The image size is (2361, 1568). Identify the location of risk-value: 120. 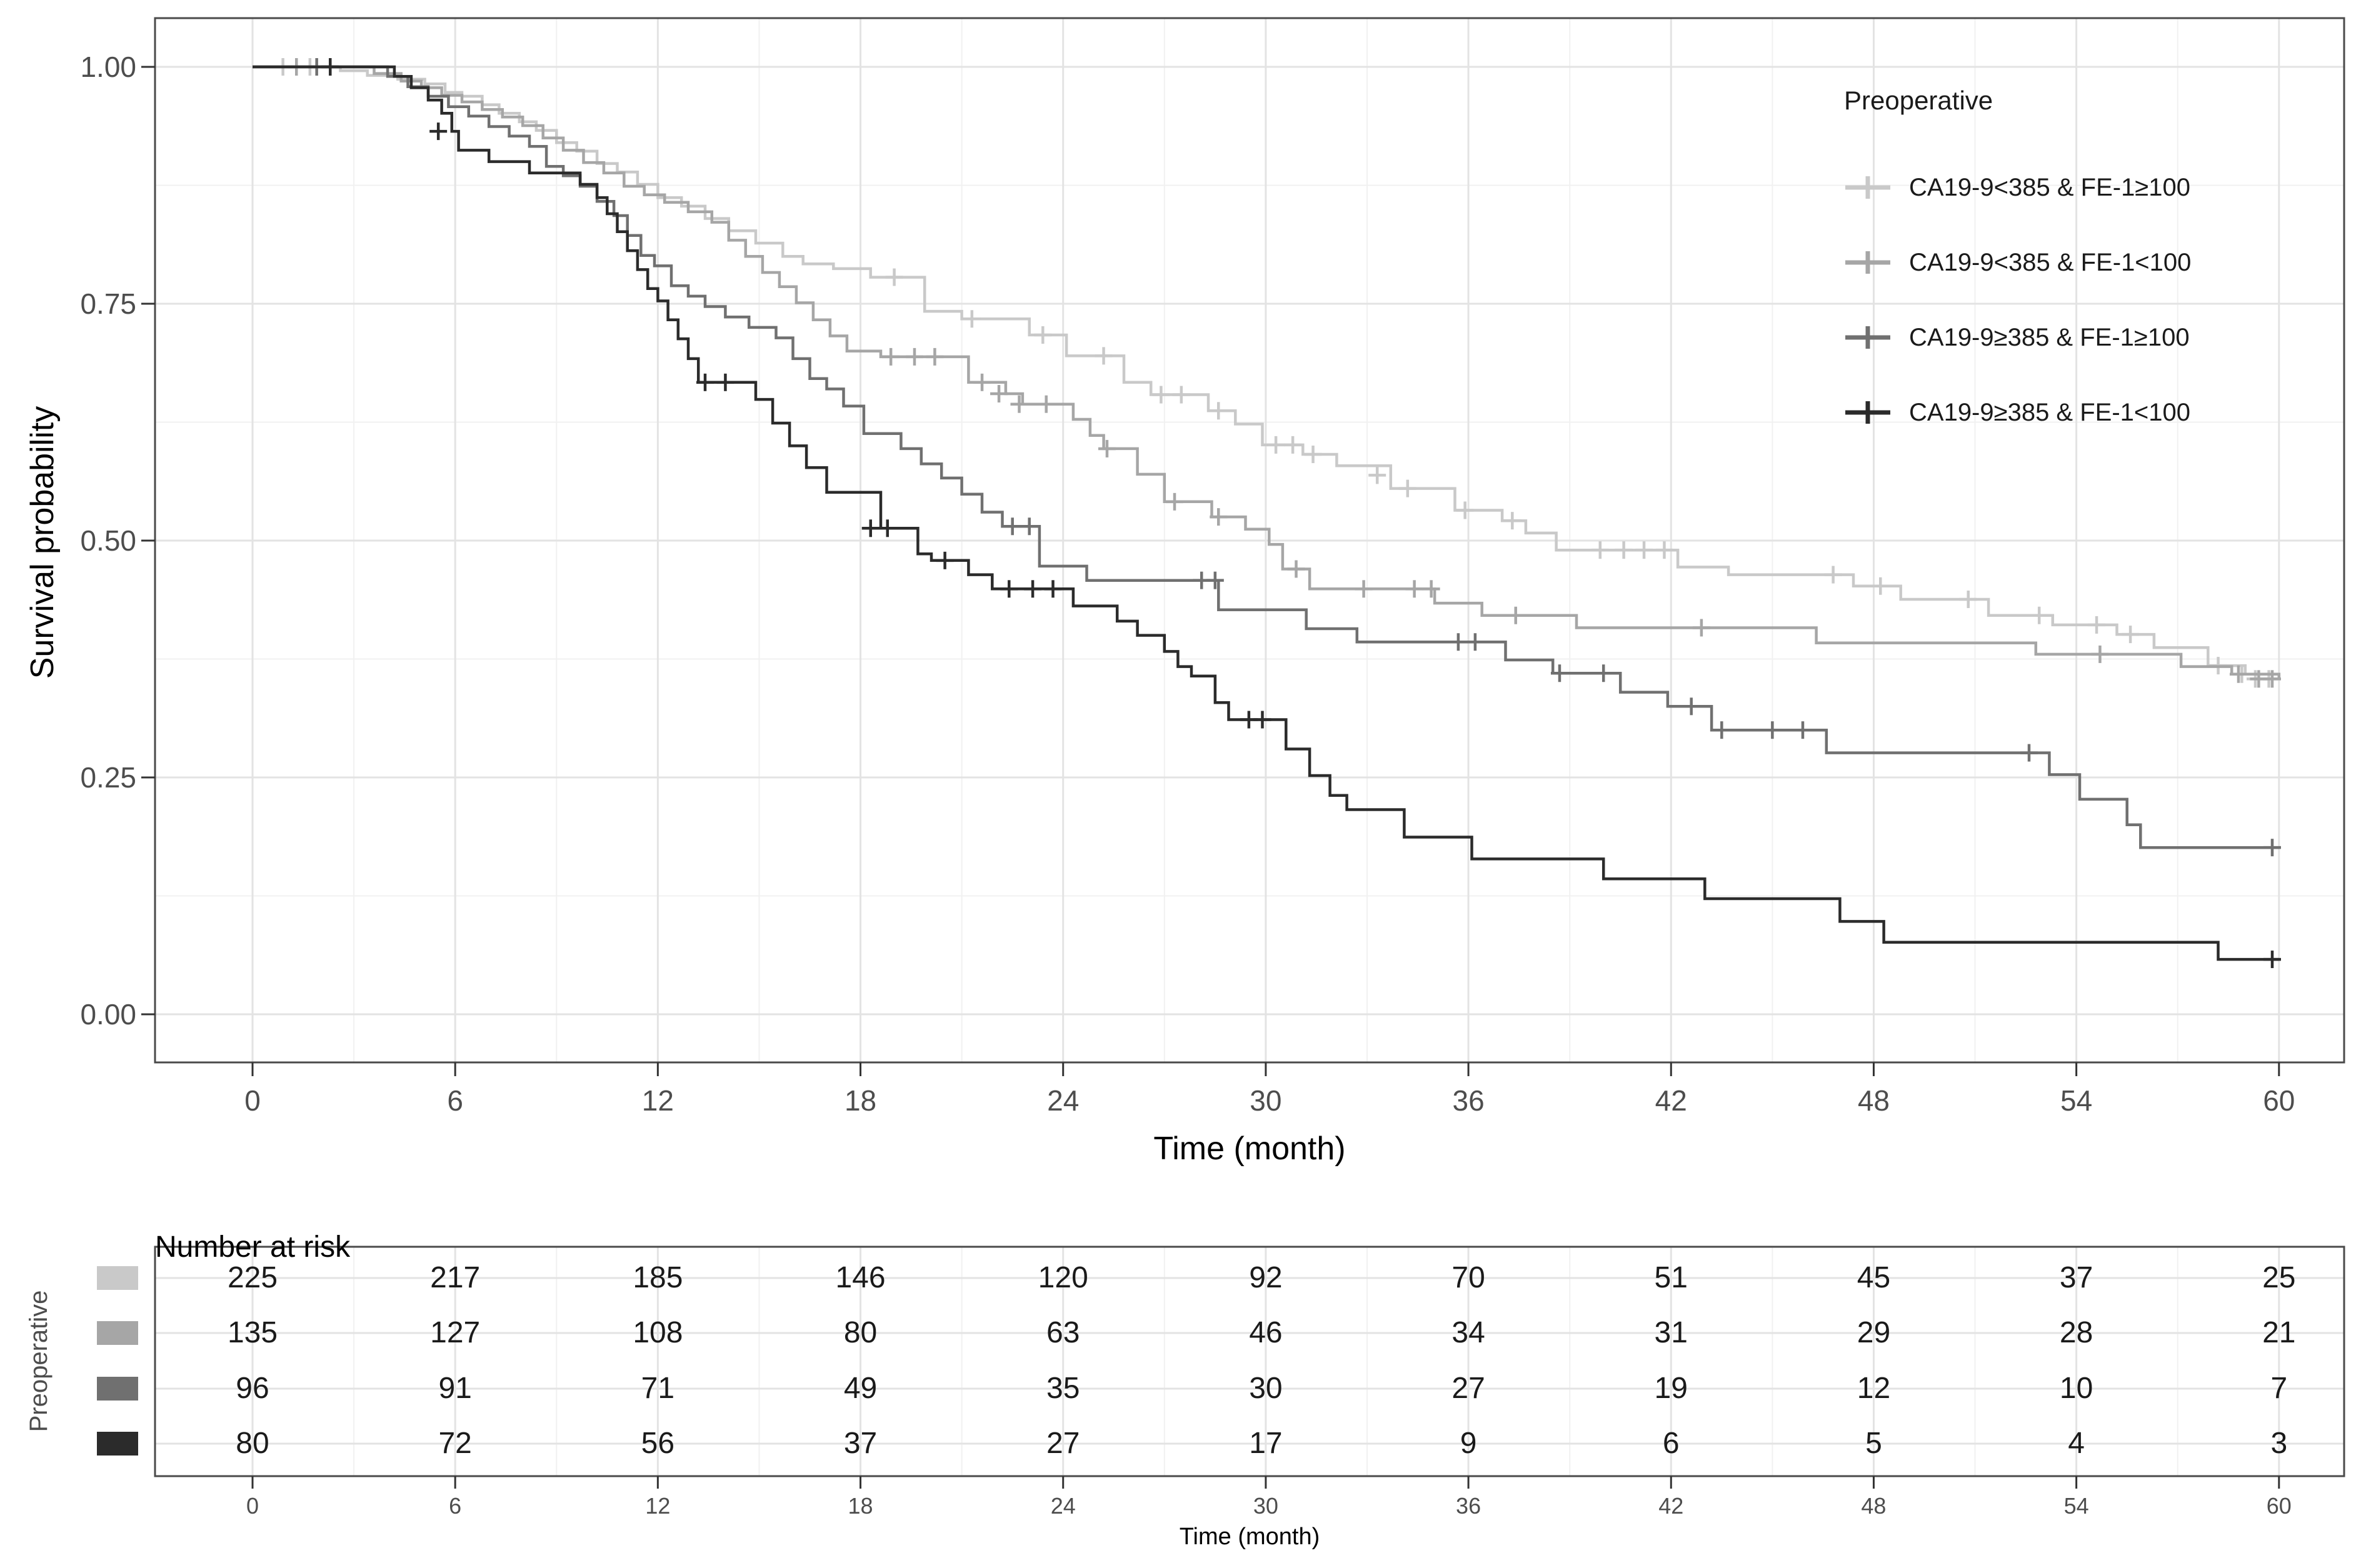
(1063, 1277).